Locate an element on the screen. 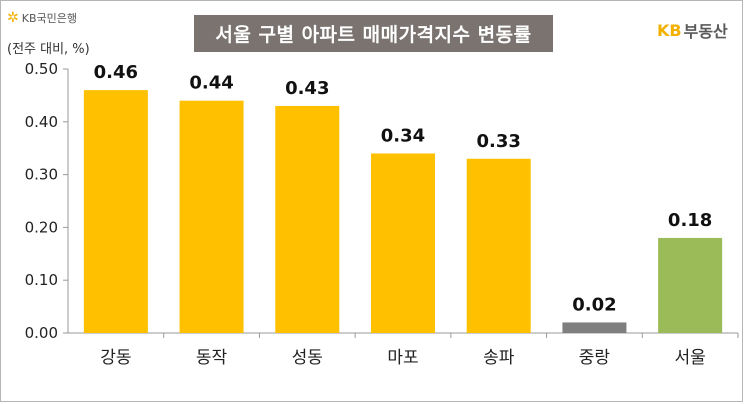 The image size is (745, 404). kb-real-estate-logo: KB 부동산 is located at coordinates (692, 30).